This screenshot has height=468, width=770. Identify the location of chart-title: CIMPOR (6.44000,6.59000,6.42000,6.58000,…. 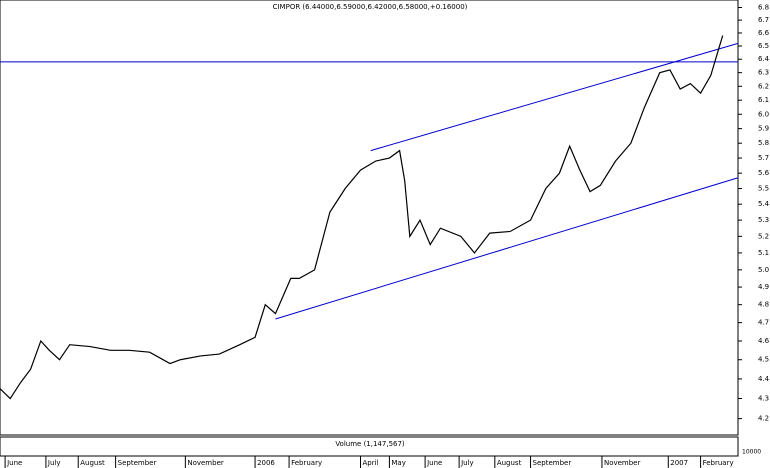
(370, 7).